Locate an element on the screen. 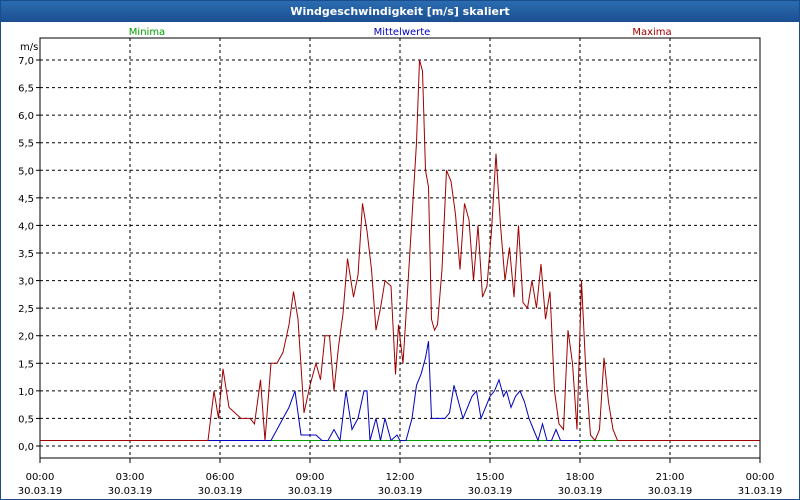 The height and width of the screenshot is (500, 800). y-tick-label: 0,5 is located at coordinates (26, 419).